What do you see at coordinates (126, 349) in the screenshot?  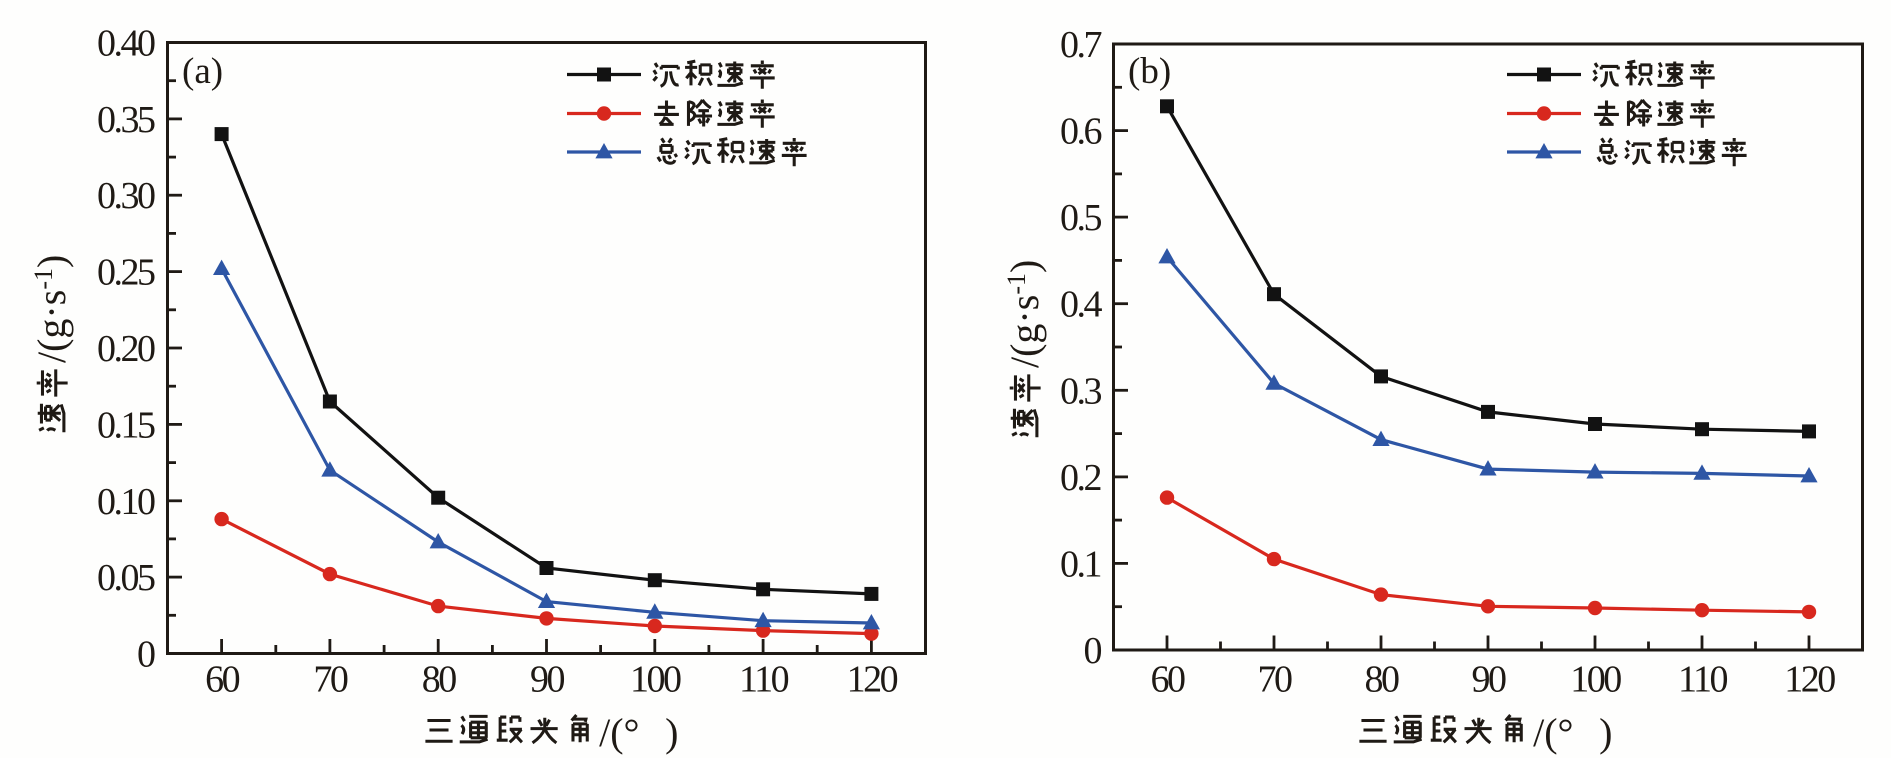 I see `svg-text: 0.20` at bounding box center [126, 349].